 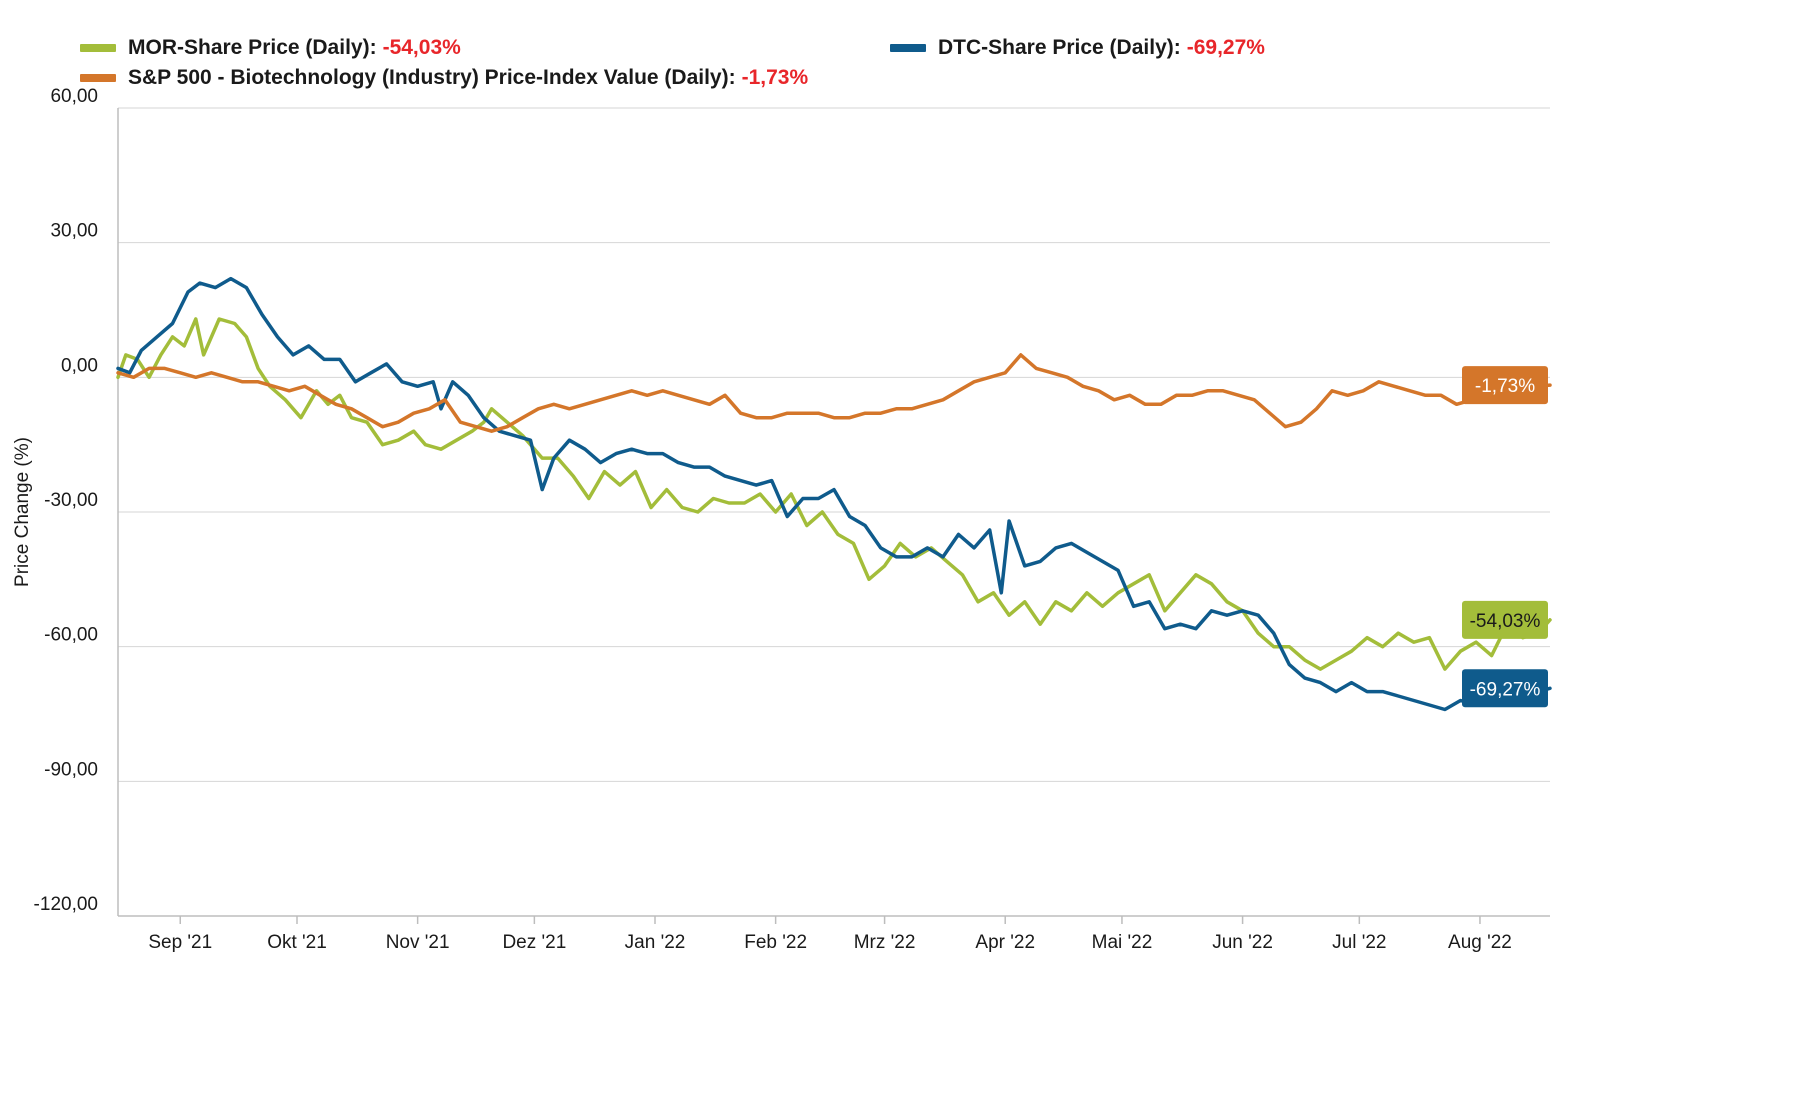 I want to click on x-tick-label: Mai '22, so click(x=1122, y=942).